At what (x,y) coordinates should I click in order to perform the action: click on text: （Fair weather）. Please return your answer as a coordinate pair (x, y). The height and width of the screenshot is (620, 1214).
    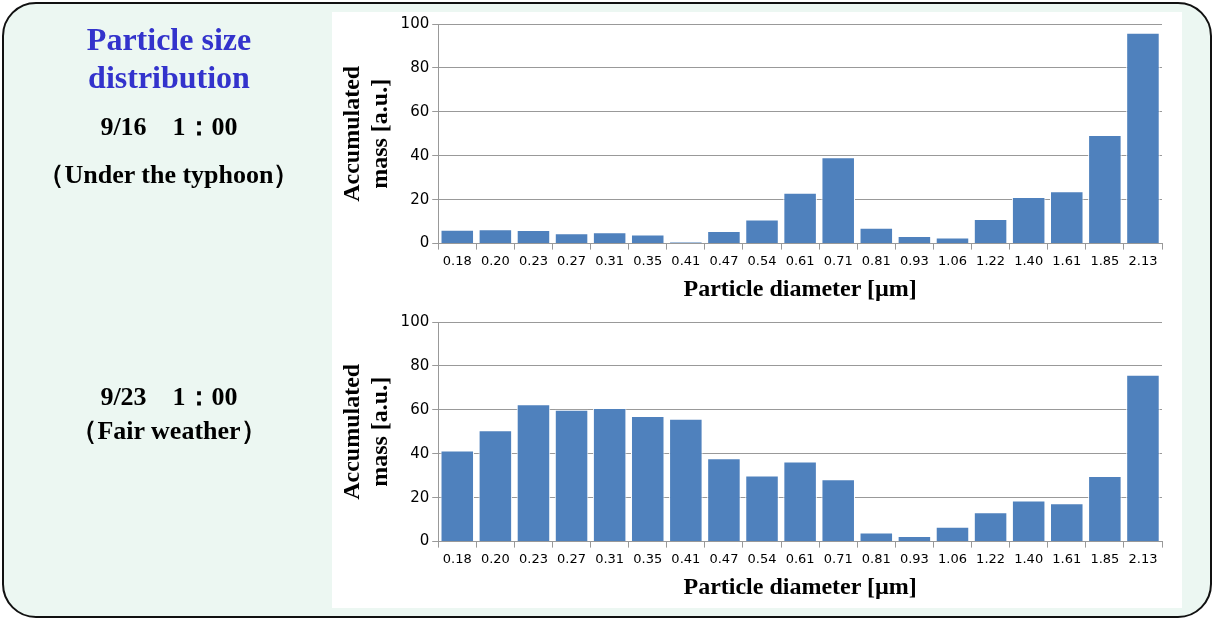
    Looking at the image, I should click on (169, 431).